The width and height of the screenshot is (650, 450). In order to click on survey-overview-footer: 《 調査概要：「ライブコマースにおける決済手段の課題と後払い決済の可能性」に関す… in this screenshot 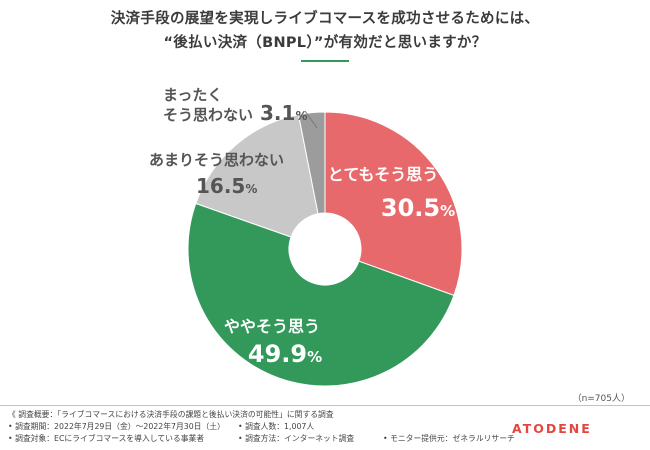, I will do `click(261, 427)`.